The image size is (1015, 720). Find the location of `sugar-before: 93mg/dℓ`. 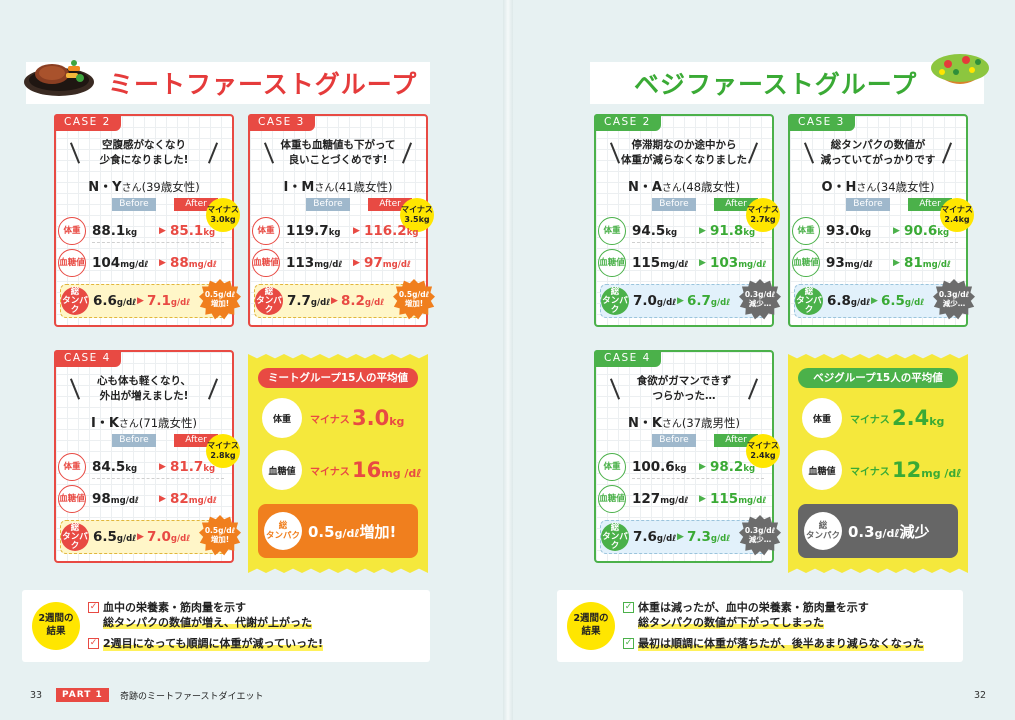

sugar-before: 93mg/dℓ is located at coordinates (849, 263).